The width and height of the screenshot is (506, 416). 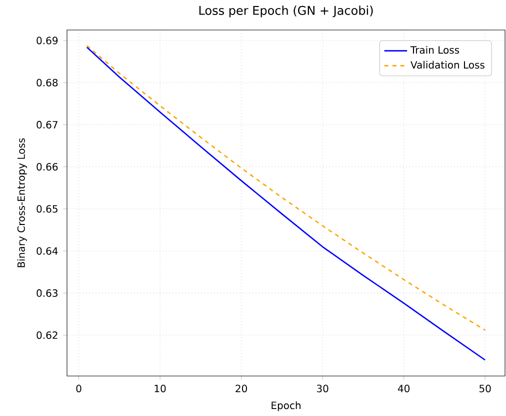 I want to click on y-tick-label: 0.65, so click(x=47, y=209).